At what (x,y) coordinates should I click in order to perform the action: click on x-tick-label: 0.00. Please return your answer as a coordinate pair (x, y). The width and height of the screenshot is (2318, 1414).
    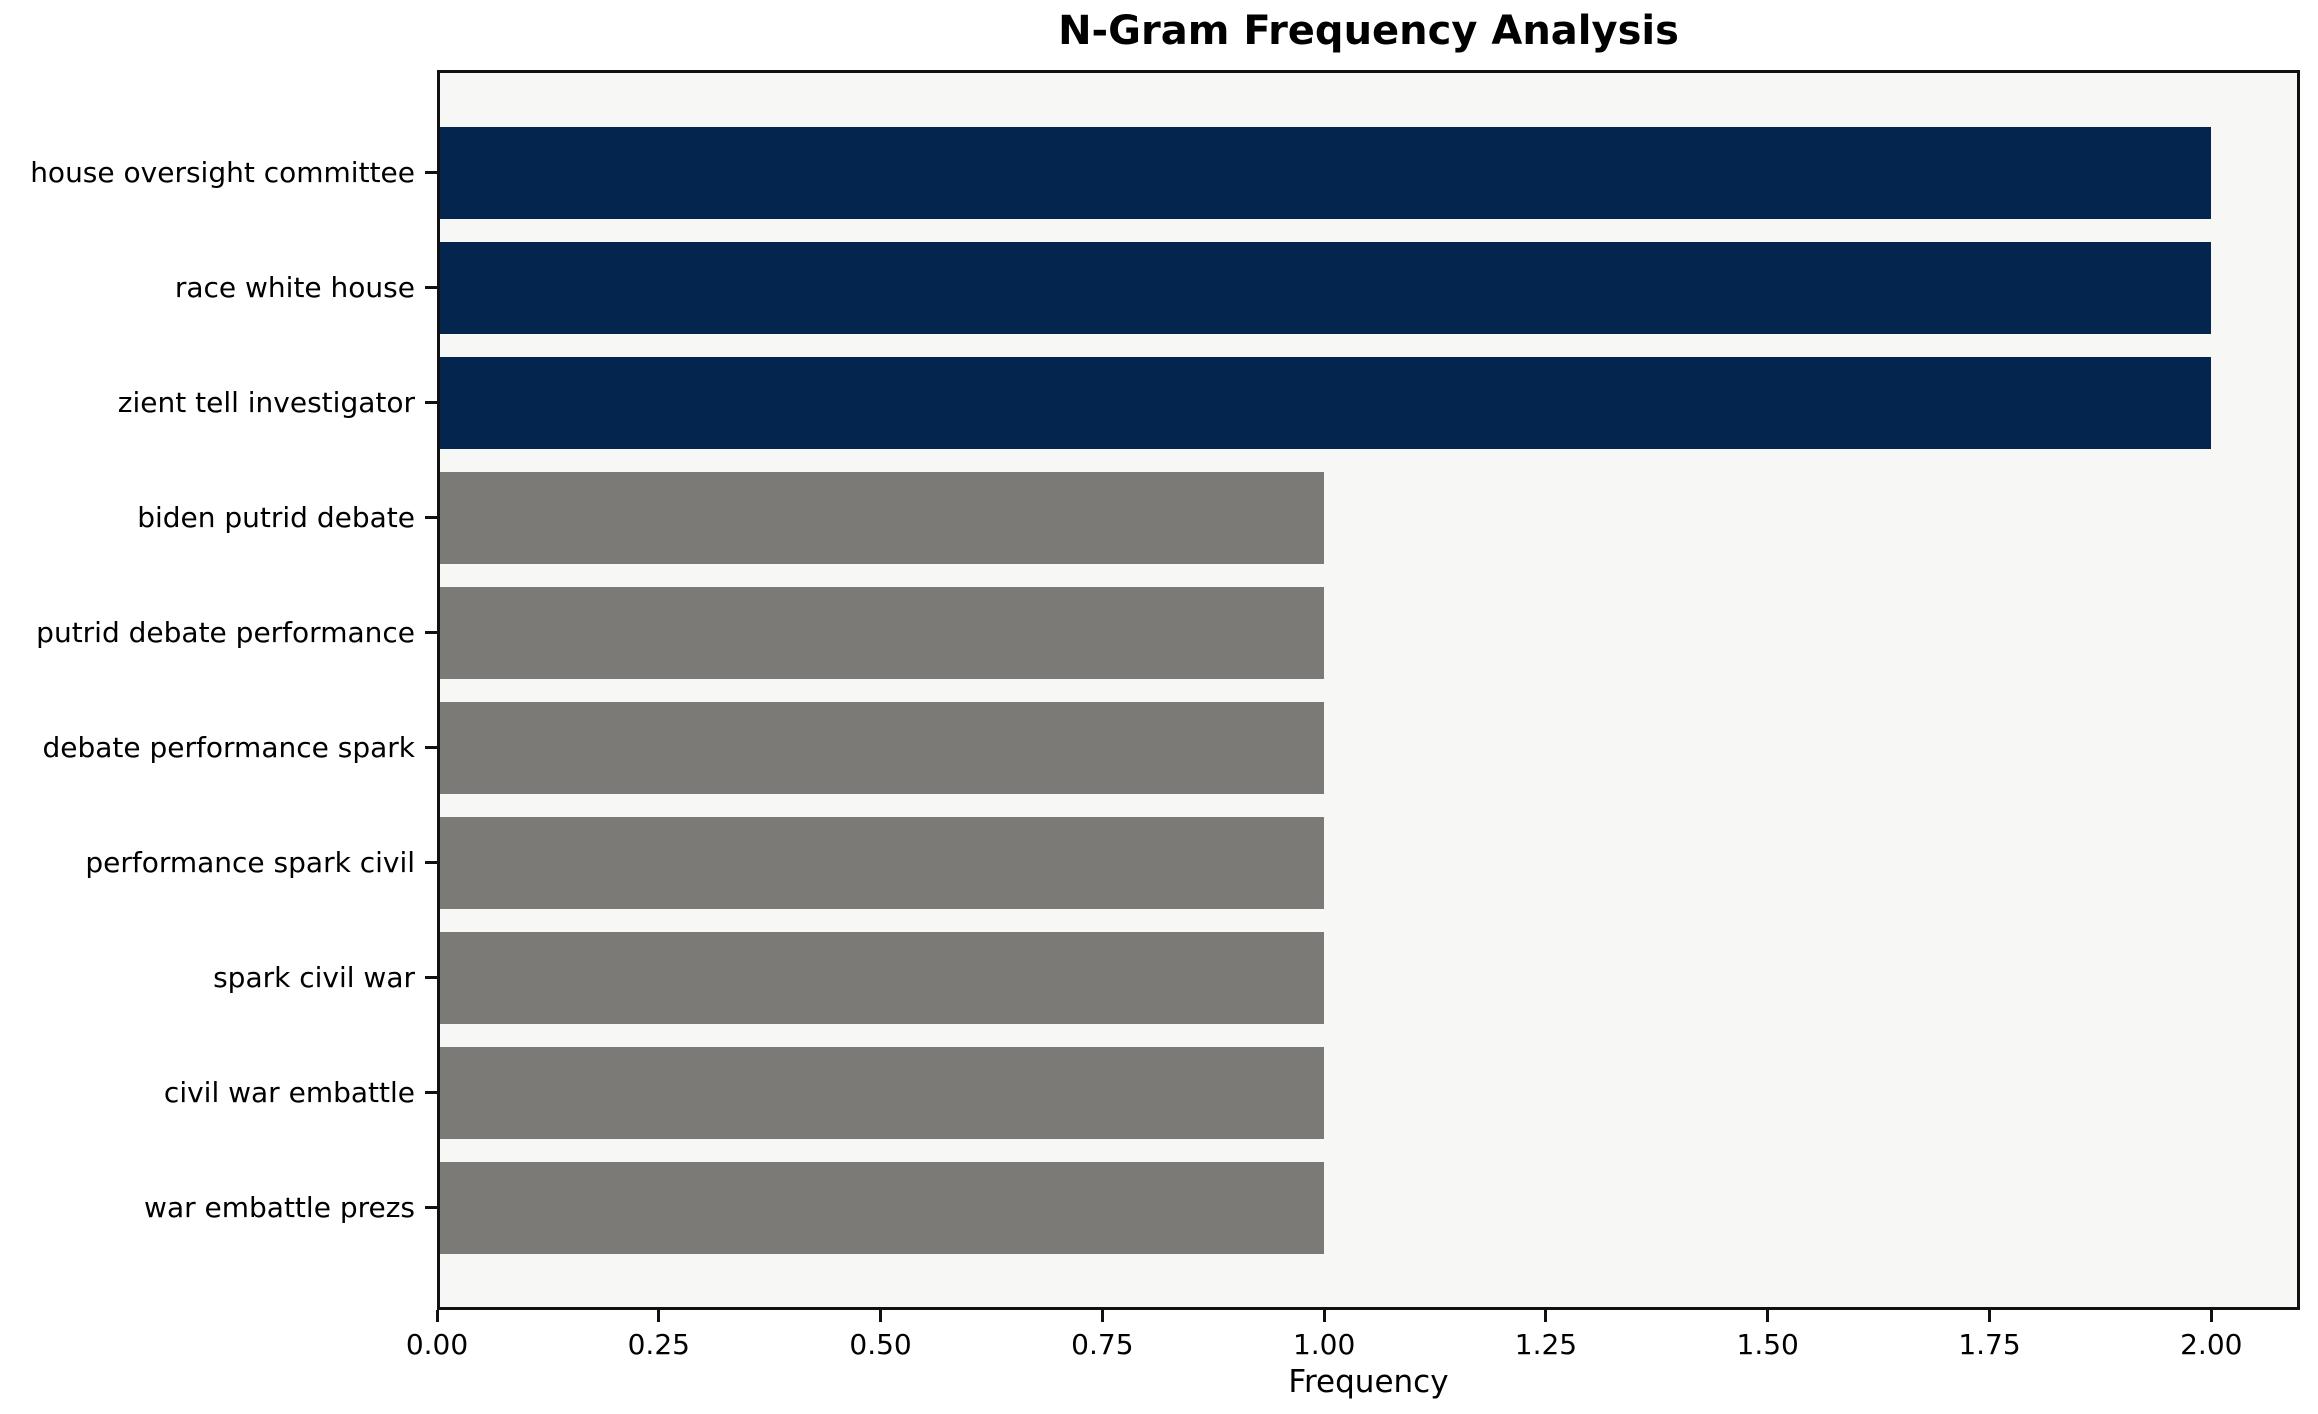
    Looking at the image, I should click on (437, 1344).